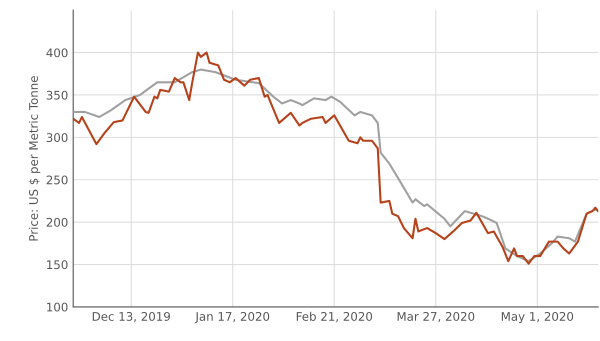  What do you see at coordinates (57, 307) in the screenshot?
I see `y-tick-label: 100` at bounding box center [57, 307].